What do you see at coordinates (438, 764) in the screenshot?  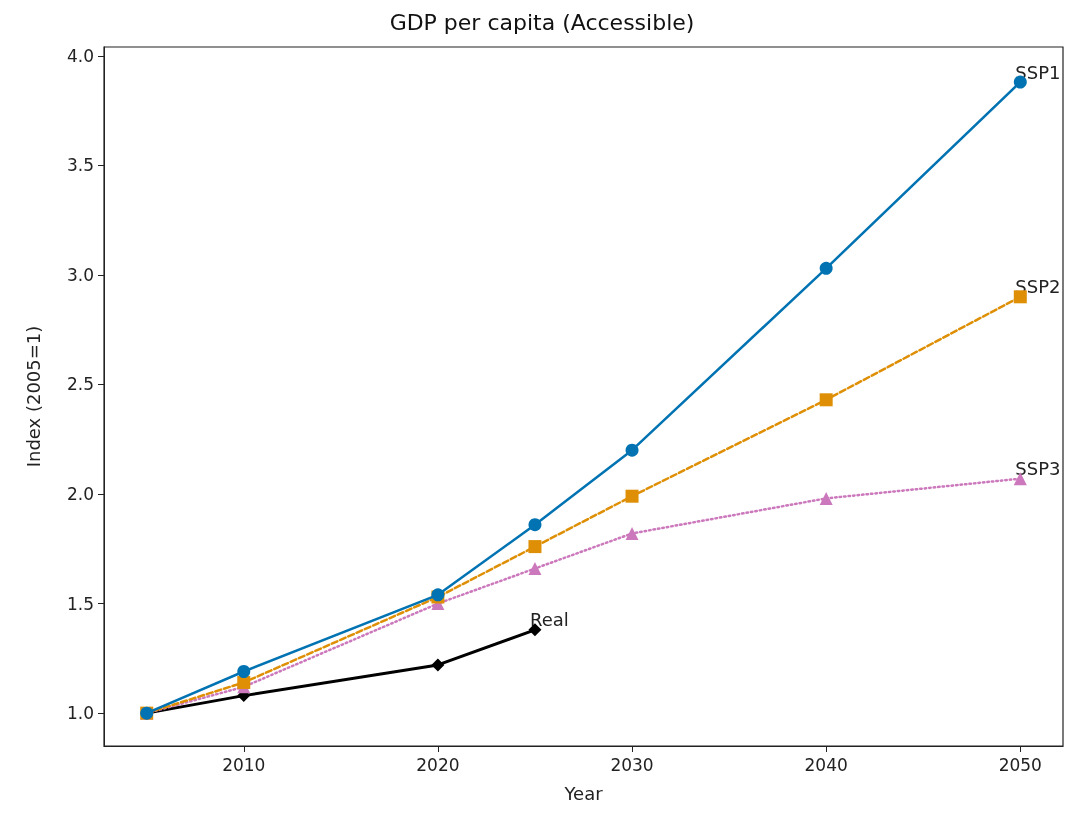 I see `x-tick-label: 2020` at bounding box center [438, 764].